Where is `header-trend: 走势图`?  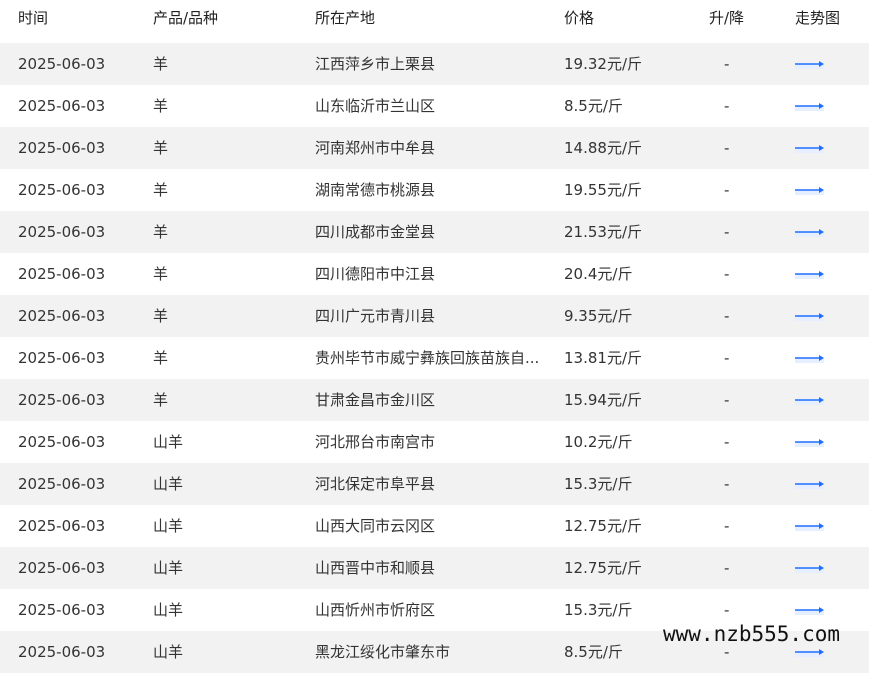 header-trend: 走势图 is located at coordinates (818, 18).